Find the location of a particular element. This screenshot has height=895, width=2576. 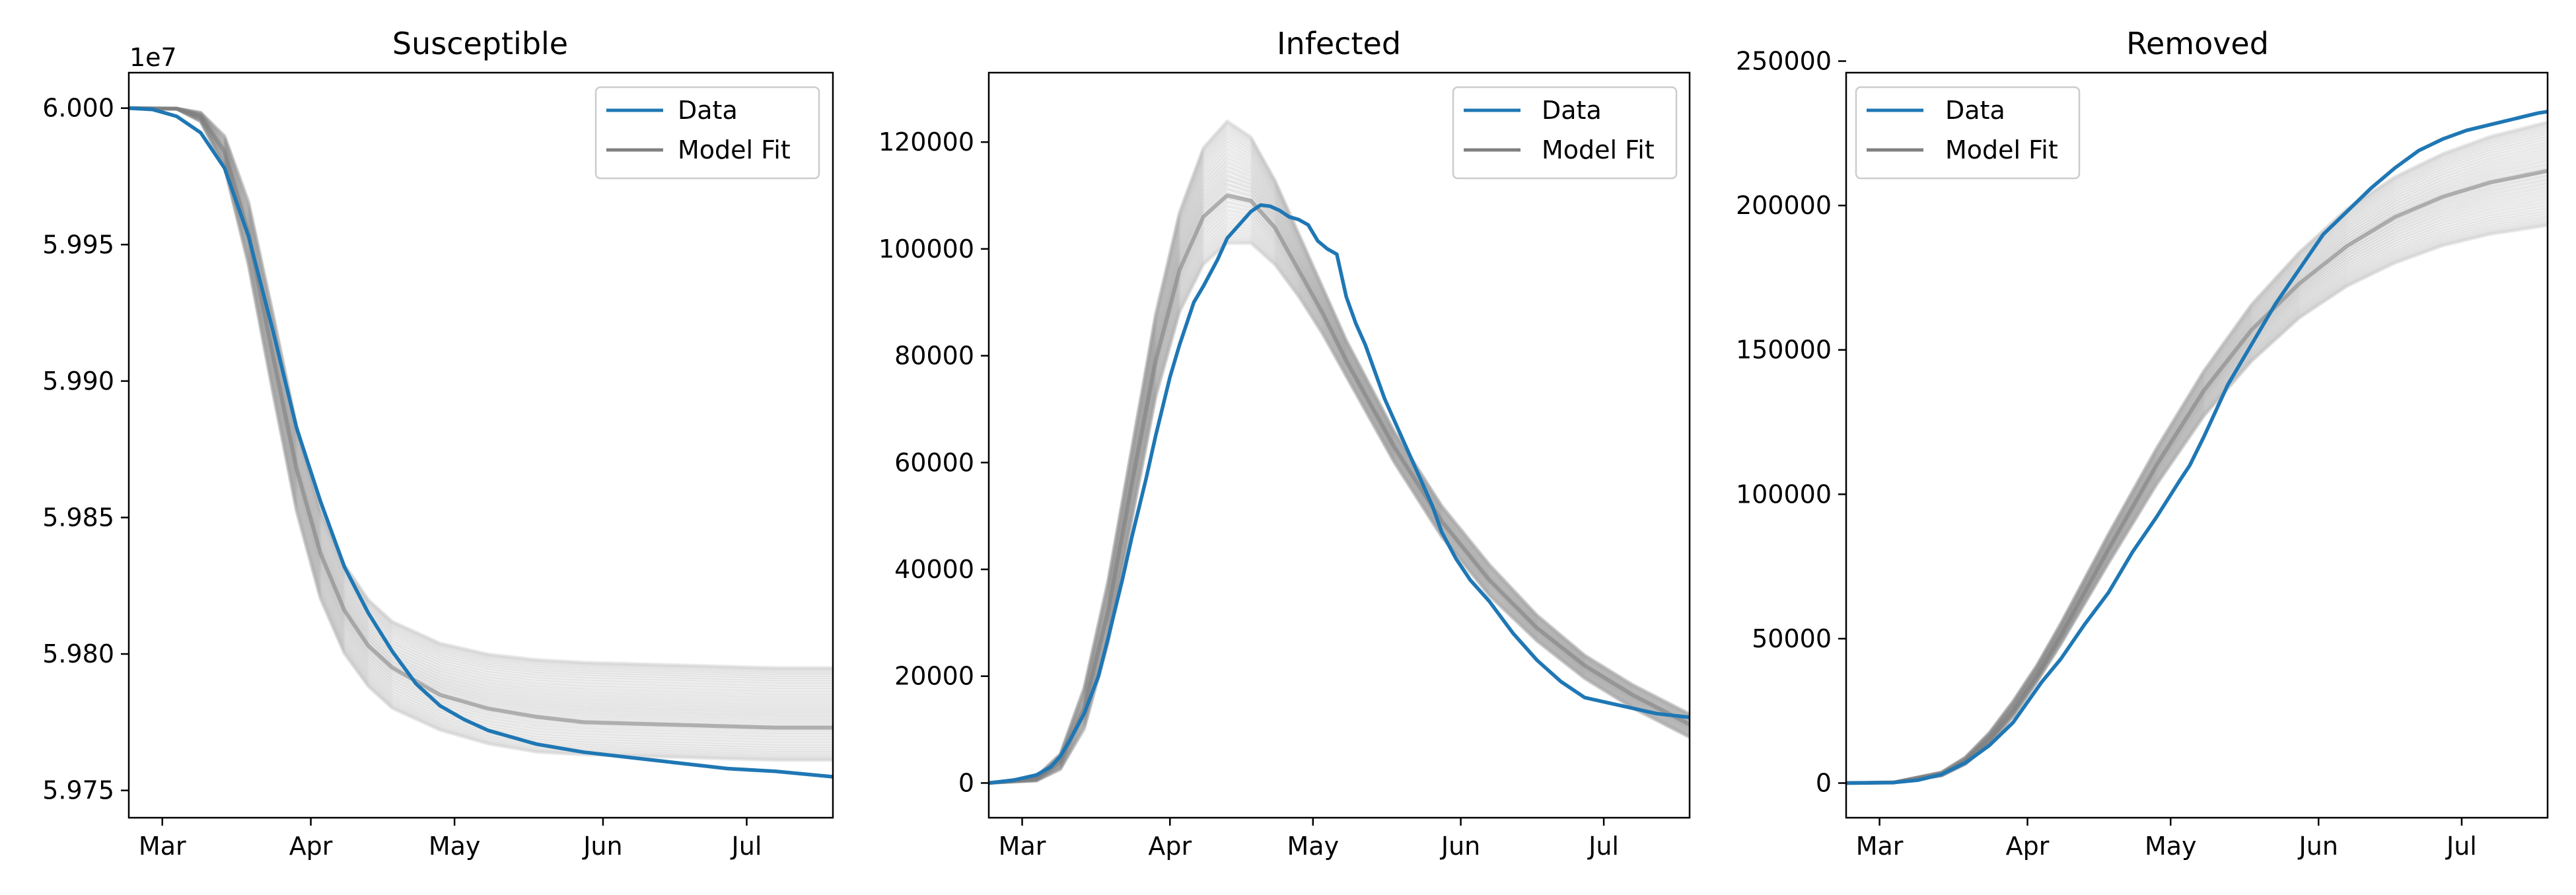

susceptible-y-tick-label: 5.990 is located at coordinates (78, 381).